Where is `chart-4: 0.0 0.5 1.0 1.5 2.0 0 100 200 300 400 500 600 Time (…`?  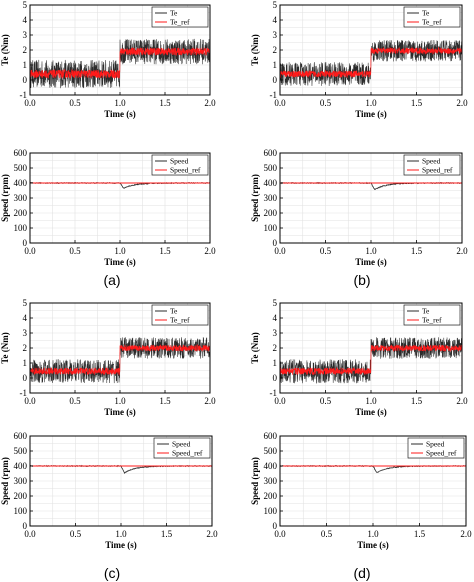
chart-4: 0.0 0.5 1.0 1.5 2.0 0 100 200 300 400 500 600 Time (… is located at coordinates (359, 207).